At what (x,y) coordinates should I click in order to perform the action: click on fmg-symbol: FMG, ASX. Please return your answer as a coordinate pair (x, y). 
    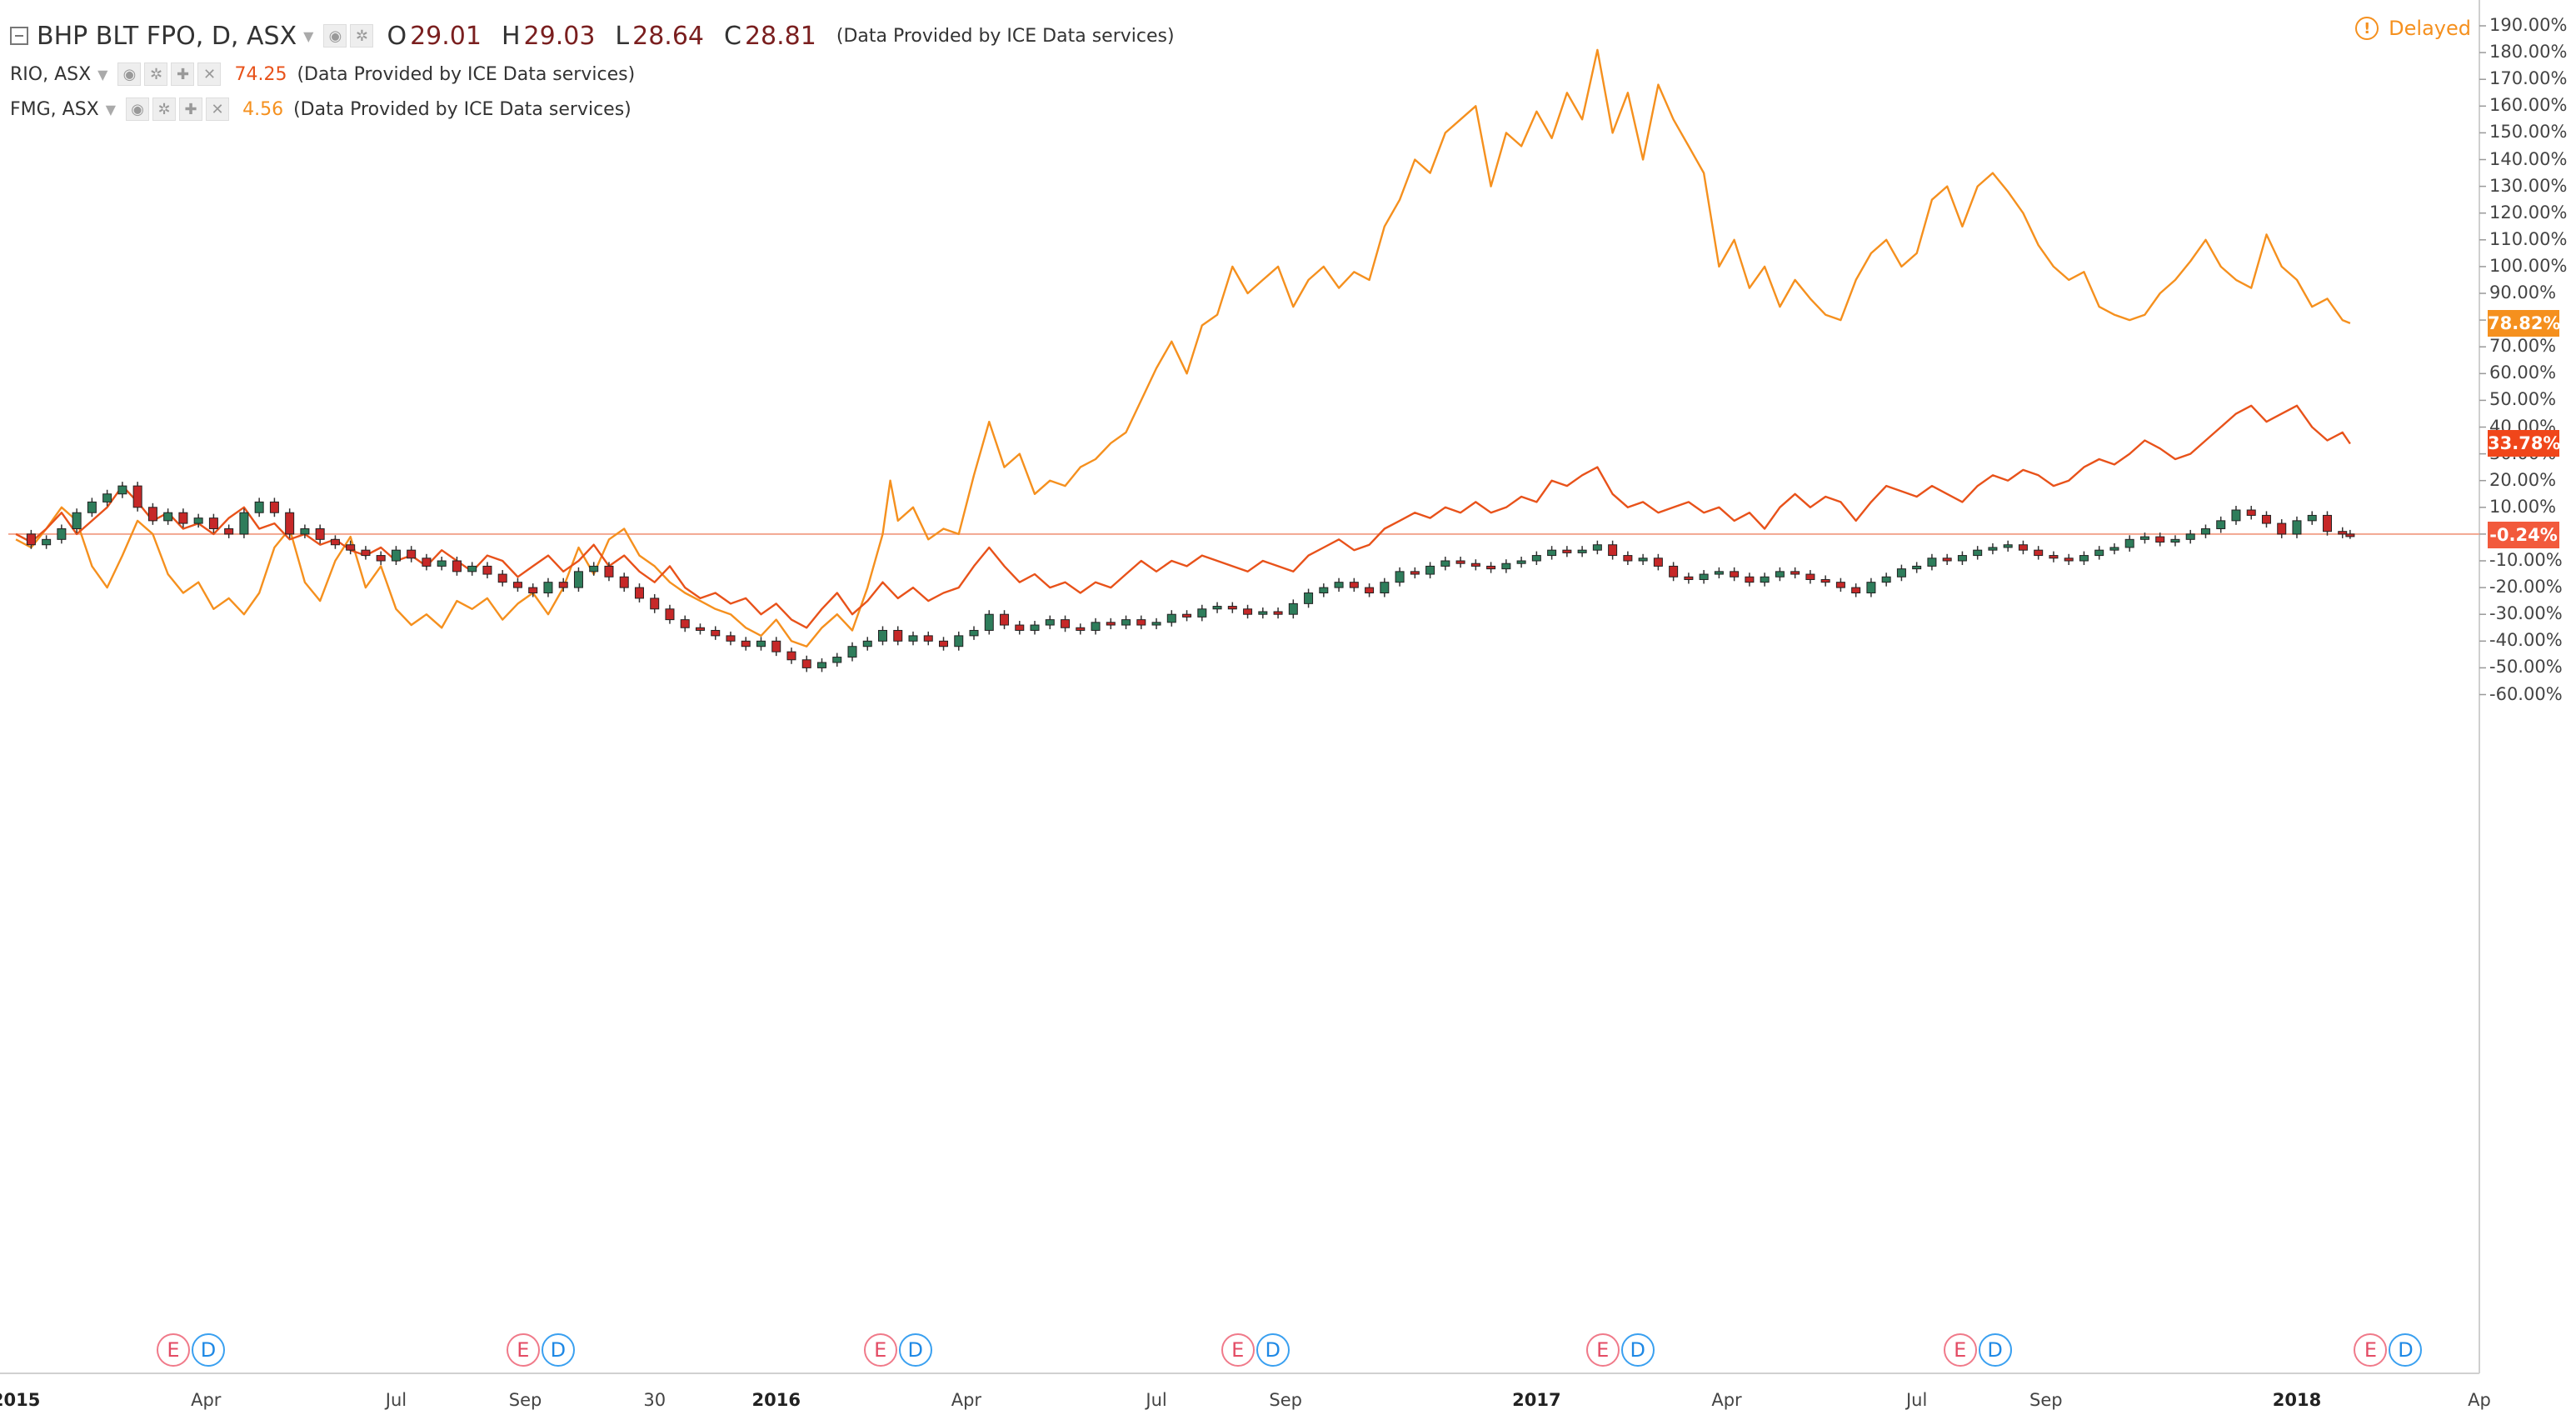
    Looking at the image, I should click on (54, 109).